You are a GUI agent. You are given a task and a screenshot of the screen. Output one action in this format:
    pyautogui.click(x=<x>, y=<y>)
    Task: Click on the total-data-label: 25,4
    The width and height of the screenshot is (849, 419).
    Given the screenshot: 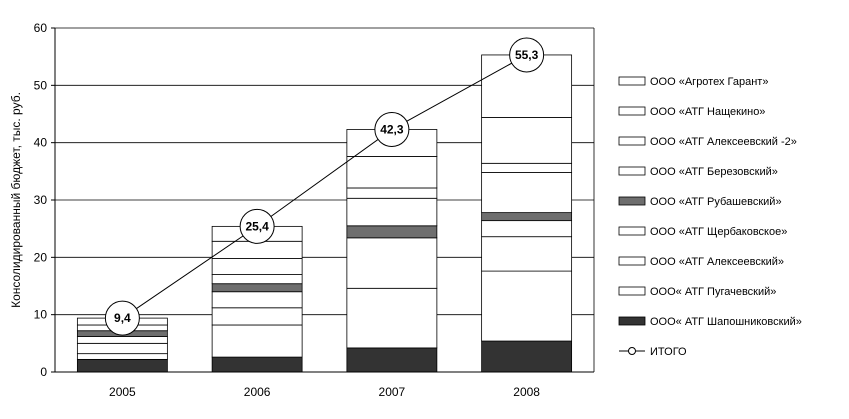 What is the action you would take?
    pyautogui.click(x=257, y=226)
    